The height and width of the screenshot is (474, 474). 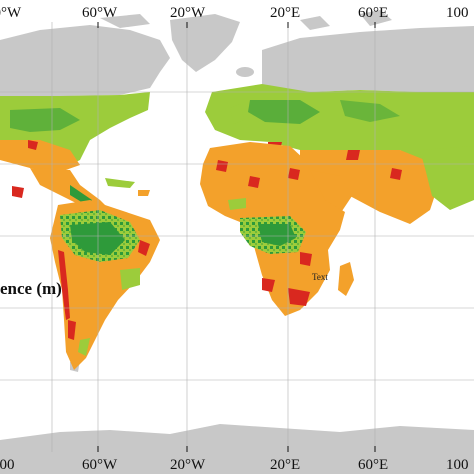 I want to click on africa-cover, so click(x=277, y=229).